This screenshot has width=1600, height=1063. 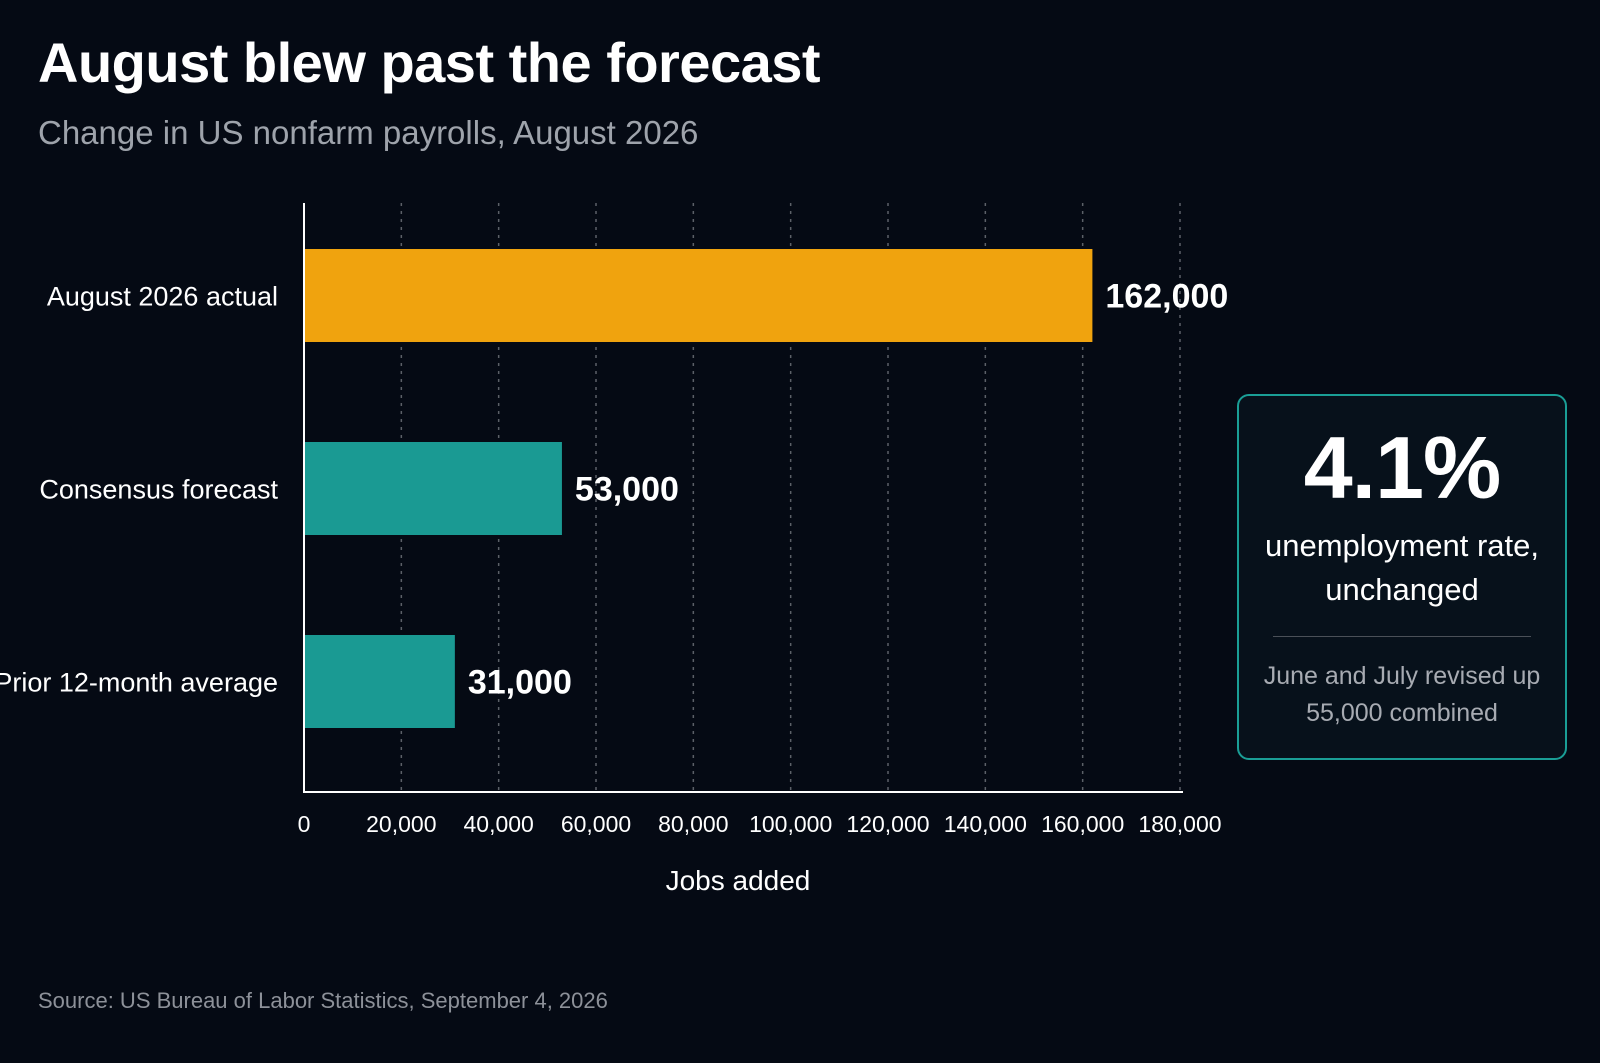 I want to click on x-tick-label: 20,000, so click(x=401, y=824).